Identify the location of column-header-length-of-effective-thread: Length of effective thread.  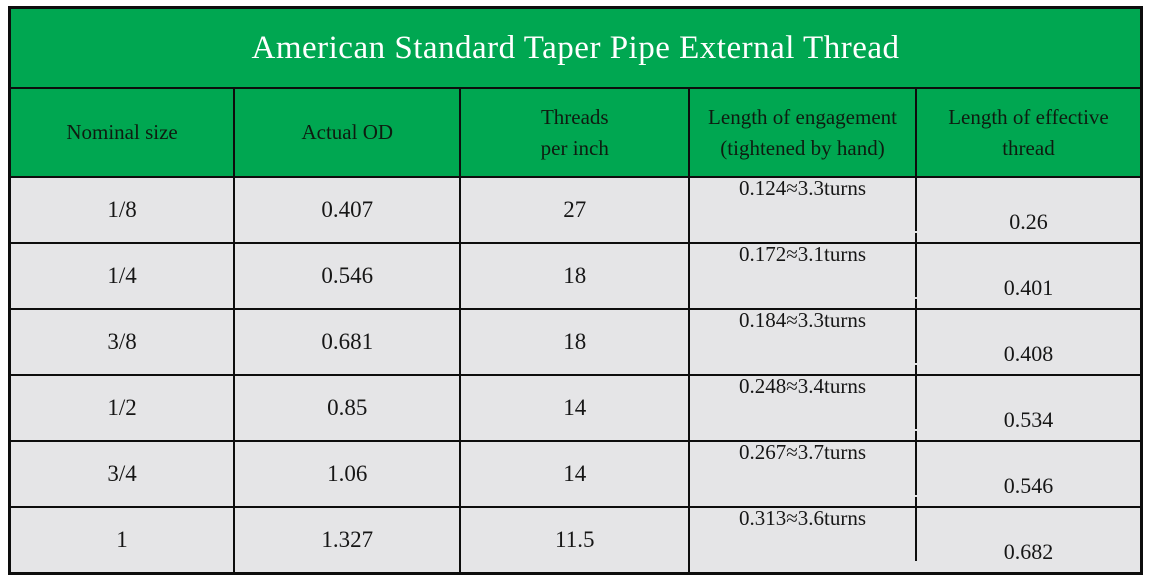
(1028, 132).